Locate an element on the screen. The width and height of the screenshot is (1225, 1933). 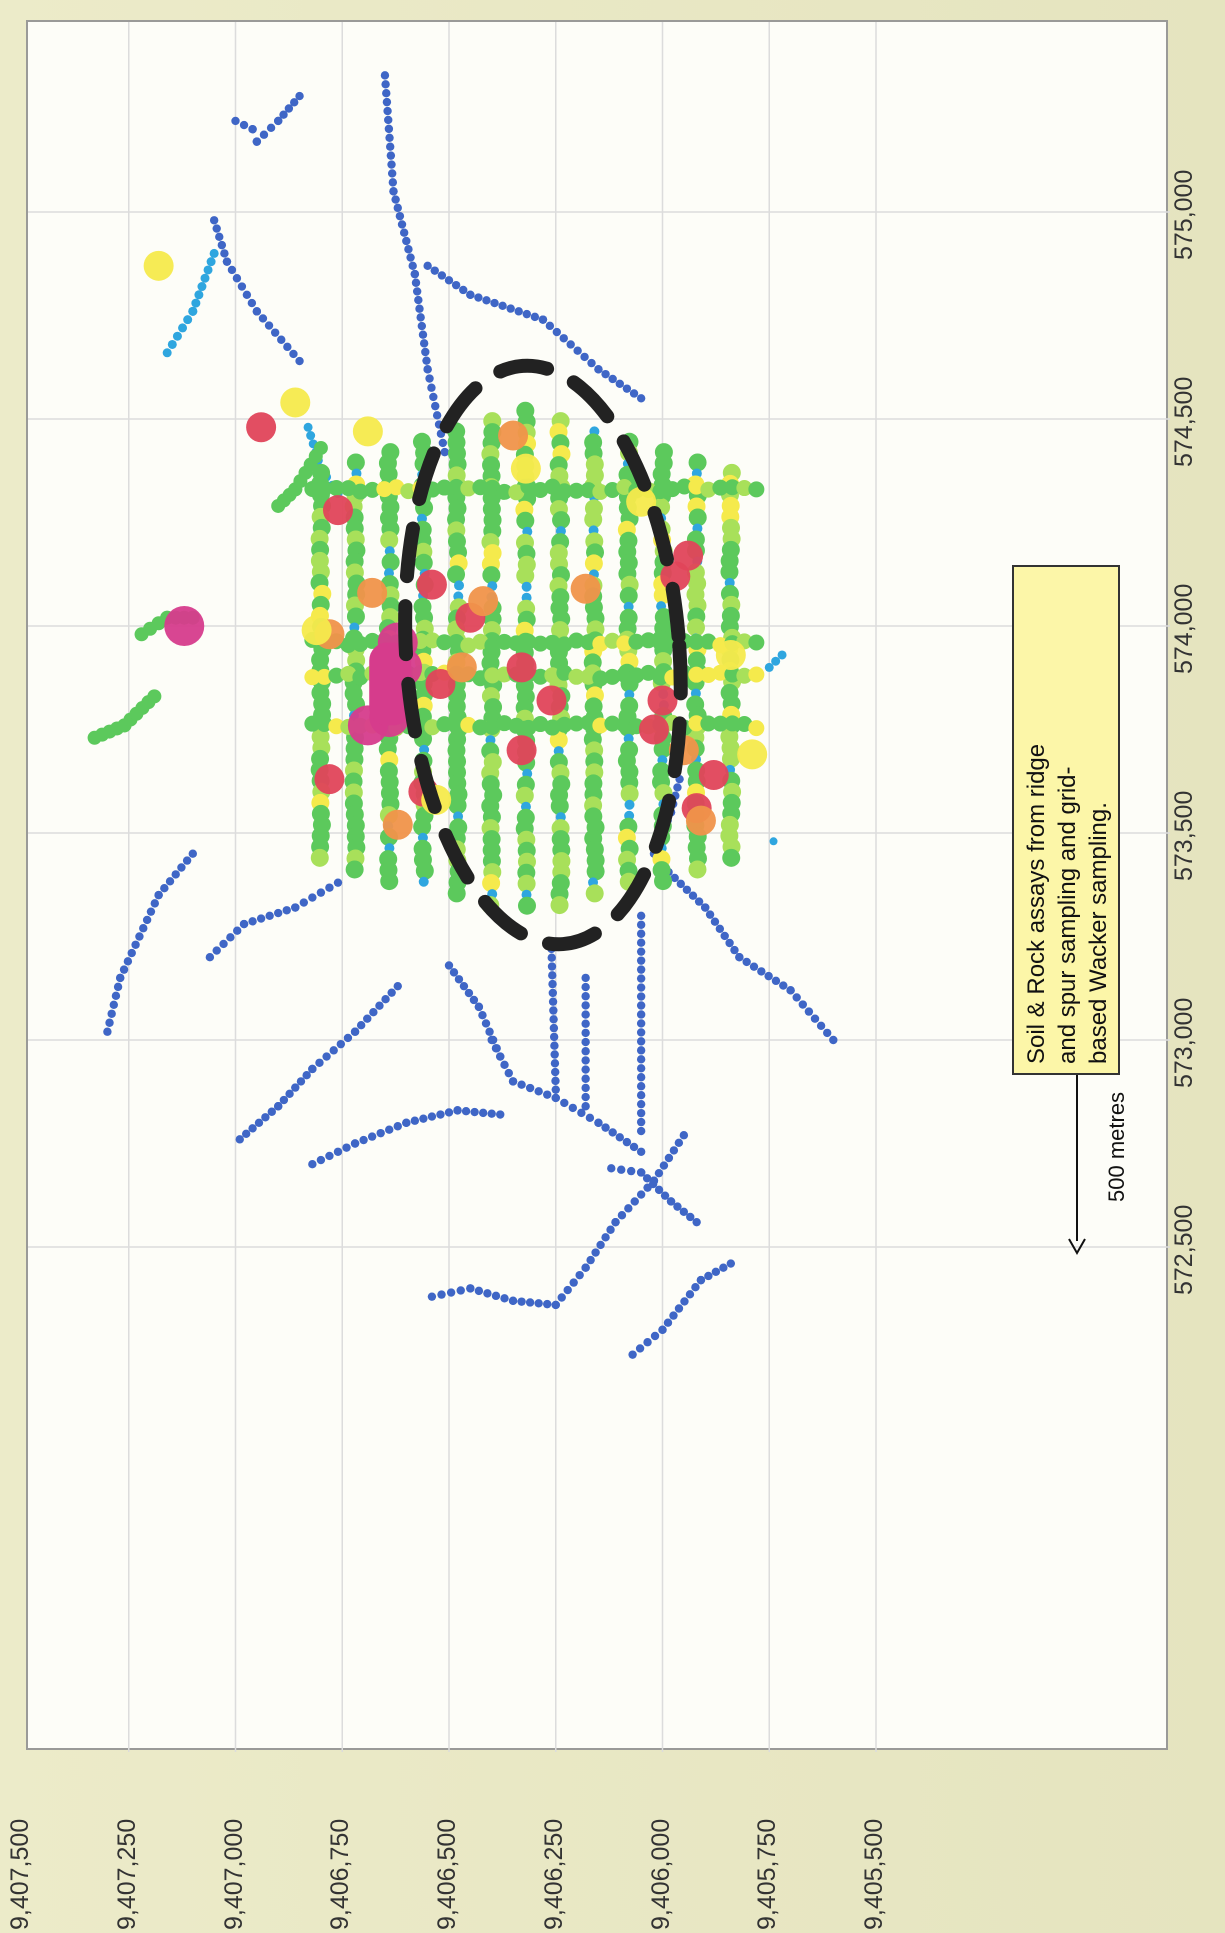
northing-tick-label: 9,407,500 is located at coordinates (20, 1874).